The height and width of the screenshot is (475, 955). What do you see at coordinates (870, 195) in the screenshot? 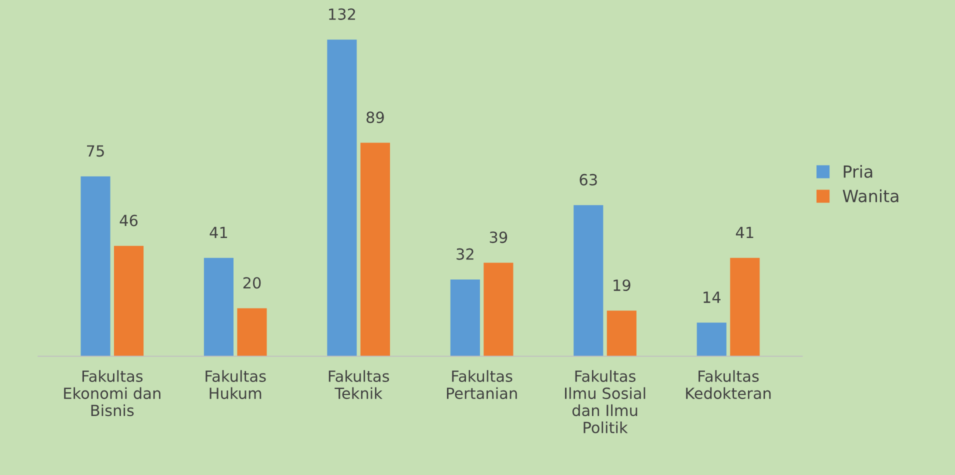
I see `legend-label: Wanita` at bounding box center [870, 195].